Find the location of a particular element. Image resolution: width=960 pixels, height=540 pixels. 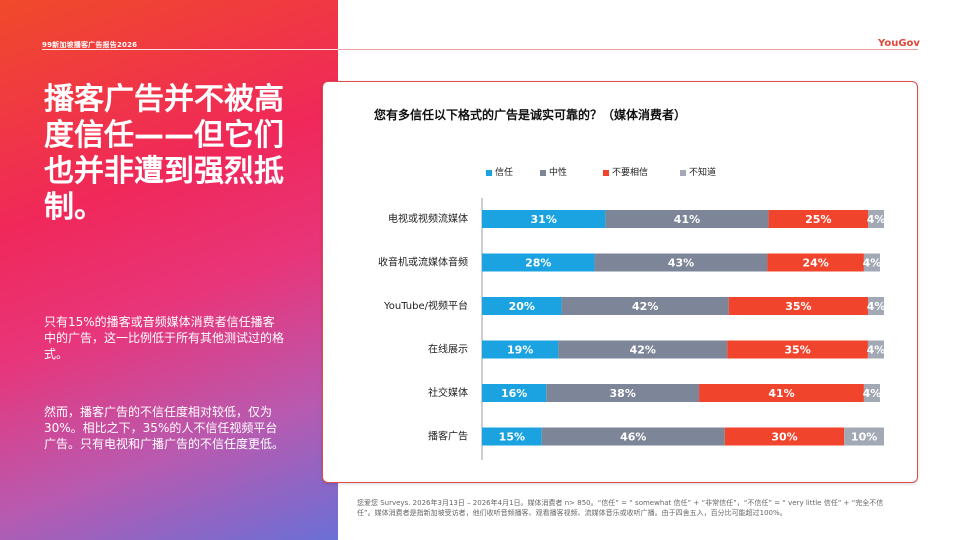

legend-item-distrust: 不要相信 is located at coordinates (625, 171).